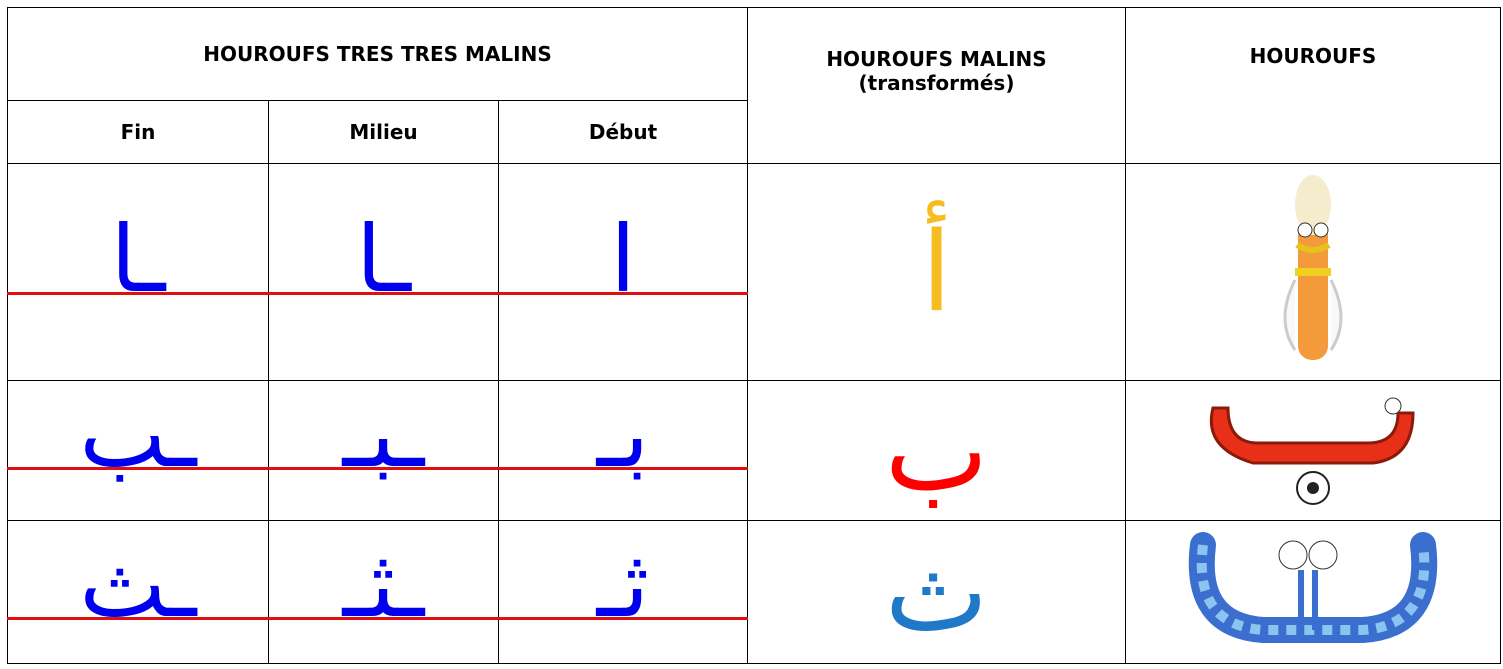 Image resolution: width=1503 pixels, height=669 pixels. Describe the element at coordinates (138, 584) in the screenshot. I see `letter-form: ـث` at that location.